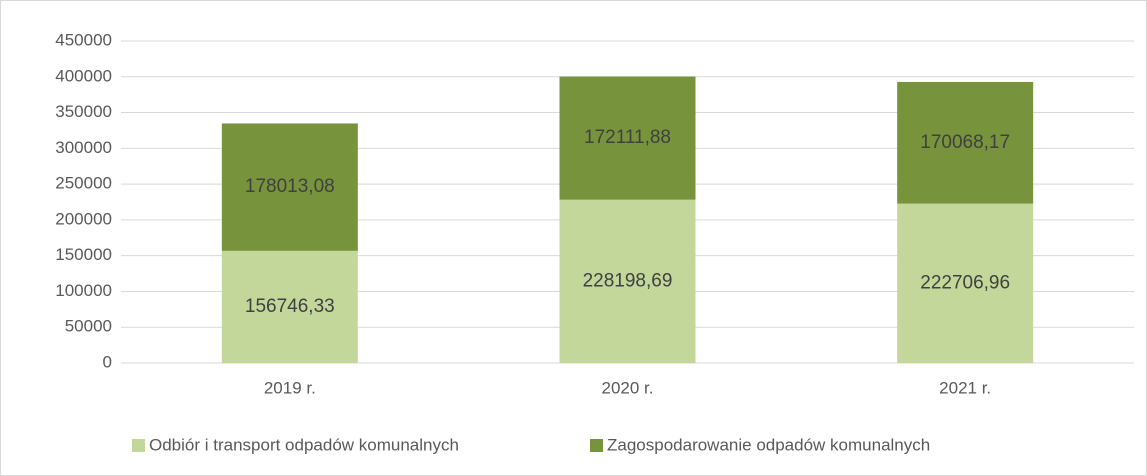  What do you see at coordinates (290, 387) in the screenshot?
I see `x-tick-label: 2019 r.` at bounding box center [290, 387].